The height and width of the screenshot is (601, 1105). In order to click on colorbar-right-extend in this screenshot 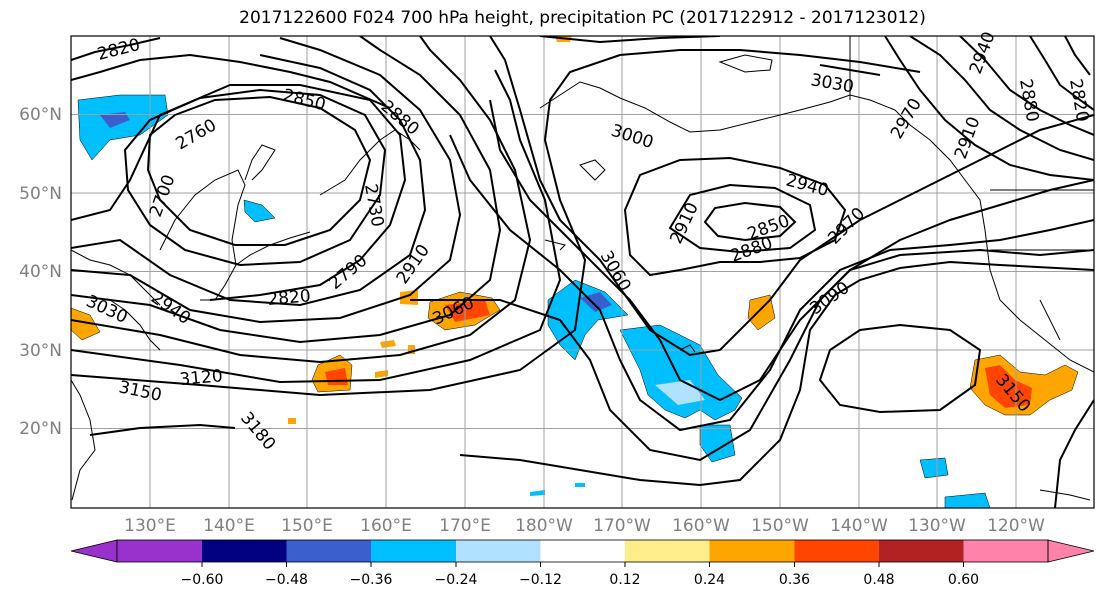, I will do `click(1071, 551)`.